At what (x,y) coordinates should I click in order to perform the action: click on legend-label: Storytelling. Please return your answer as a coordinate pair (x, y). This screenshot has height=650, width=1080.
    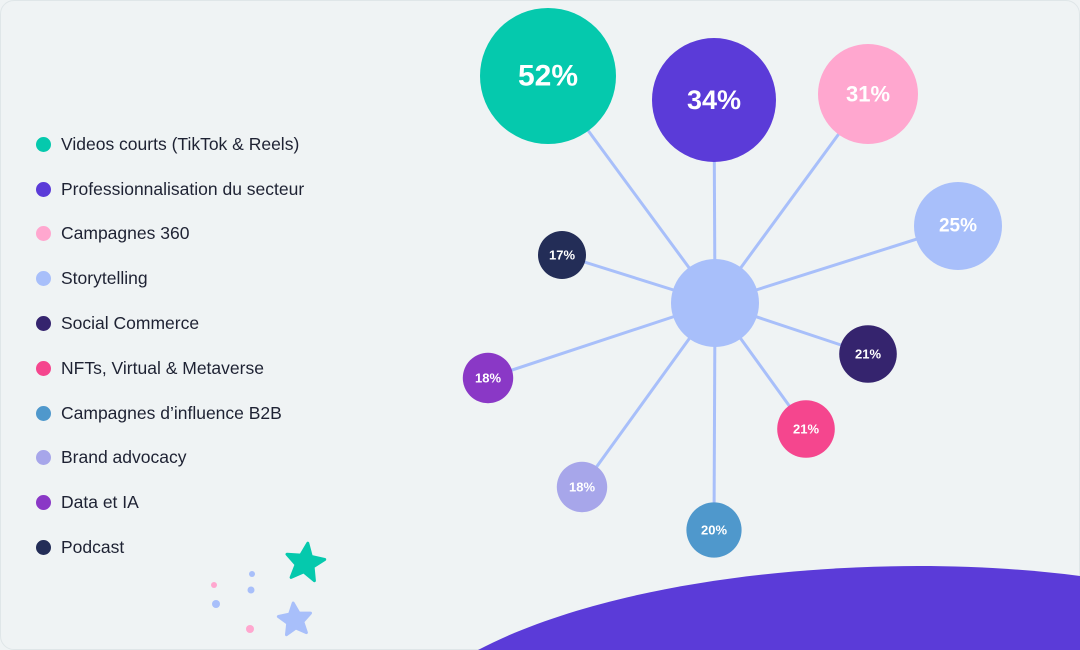
    Looking at the image, I should click on (104, 278).